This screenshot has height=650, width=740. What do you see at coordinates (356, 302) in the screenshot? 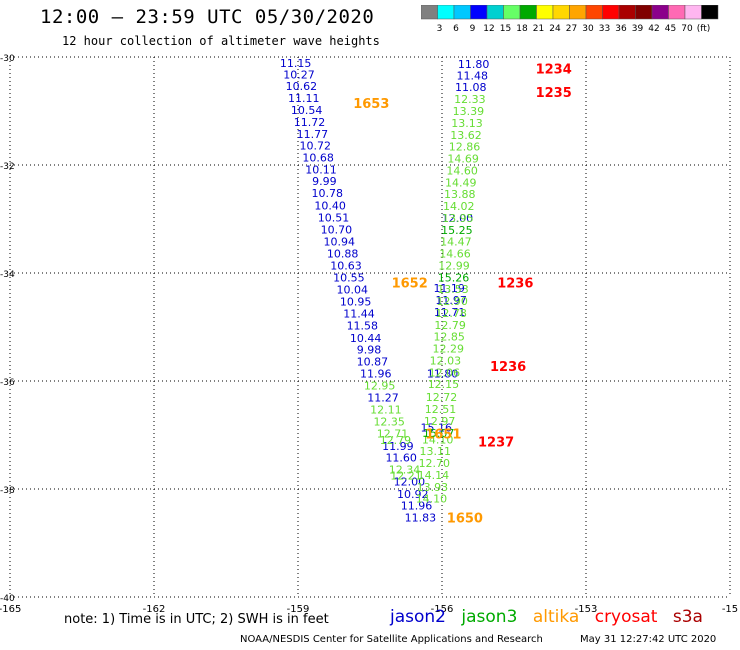
I see `wave-height-label: 10.95` at bounding box center [356, 302].